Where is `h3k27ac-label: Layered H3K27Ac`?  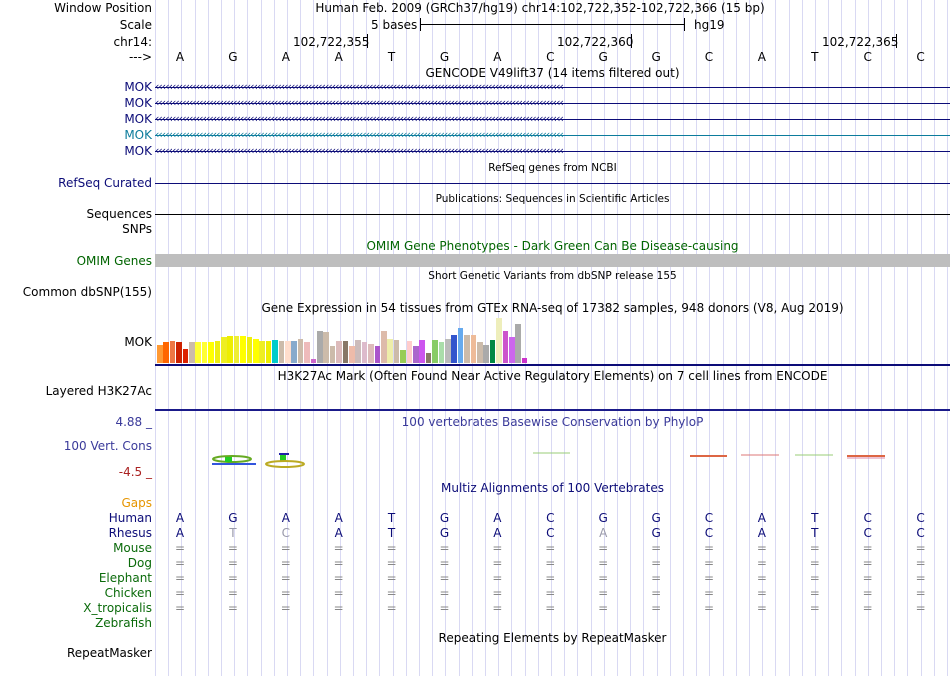
h3k27ac-label: Layered H3K27Ac is located at coordinates (98, 391).